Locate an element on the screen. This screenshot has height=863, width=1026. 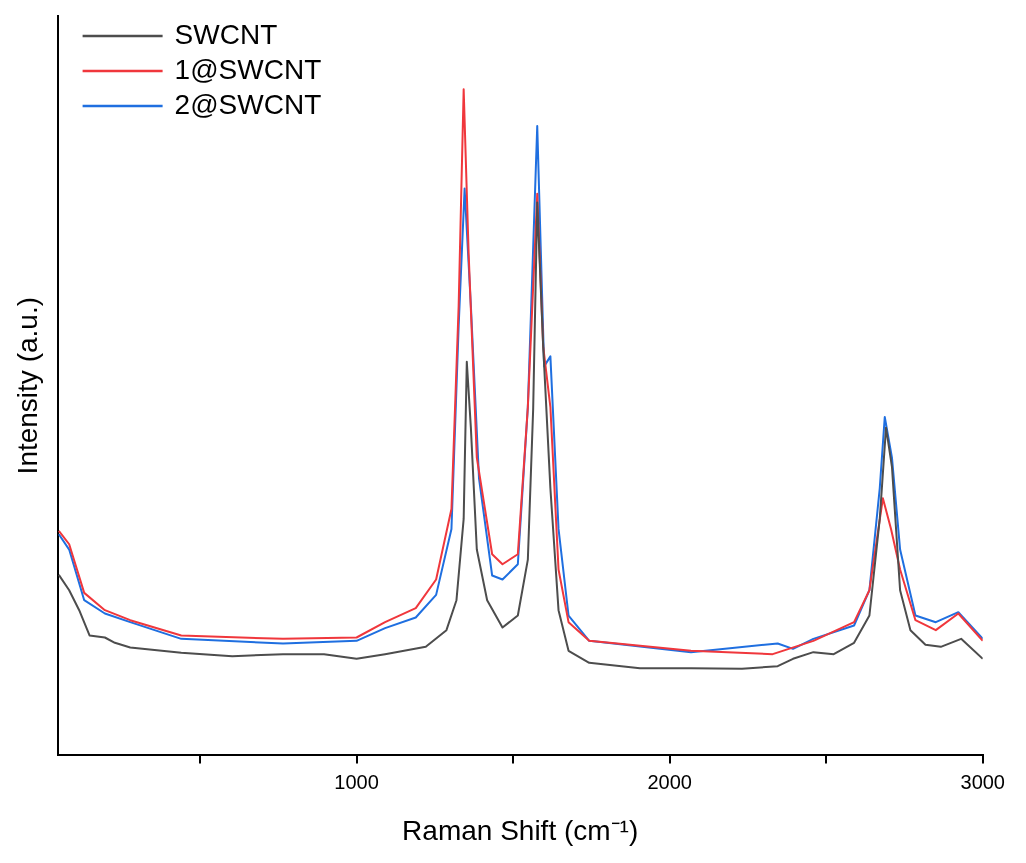
x-axis-title: Raman Shift (cm⁻¹) is located at coordinates (520, 830).